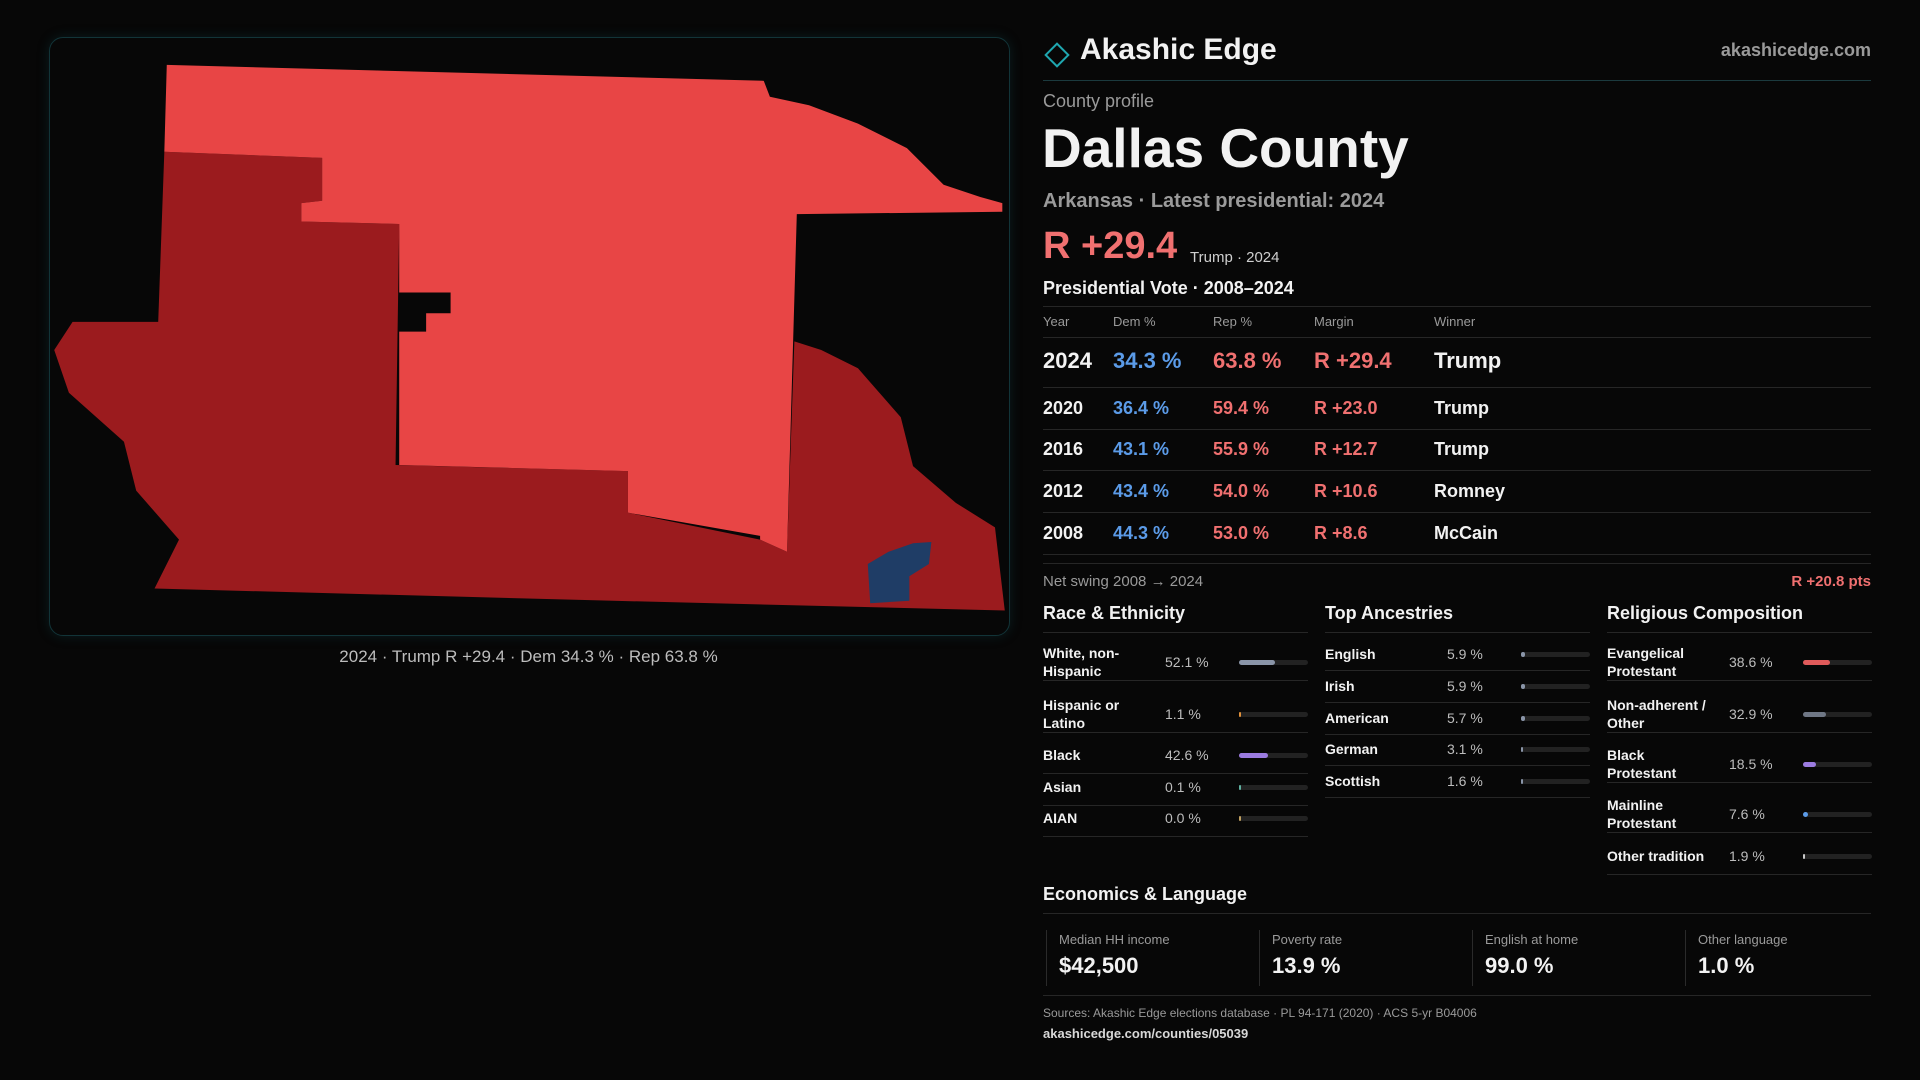 Image resolution: width=1920 pixels, height=1080 pixels. Describe the element at coordinates (1233, 321) in the screenshot. I see `table-header: Rep %` at that location.